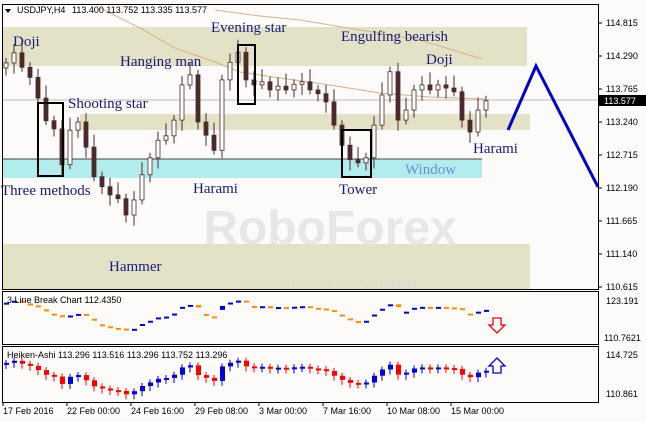  I want to click on forecast-line, so click(553, 125).